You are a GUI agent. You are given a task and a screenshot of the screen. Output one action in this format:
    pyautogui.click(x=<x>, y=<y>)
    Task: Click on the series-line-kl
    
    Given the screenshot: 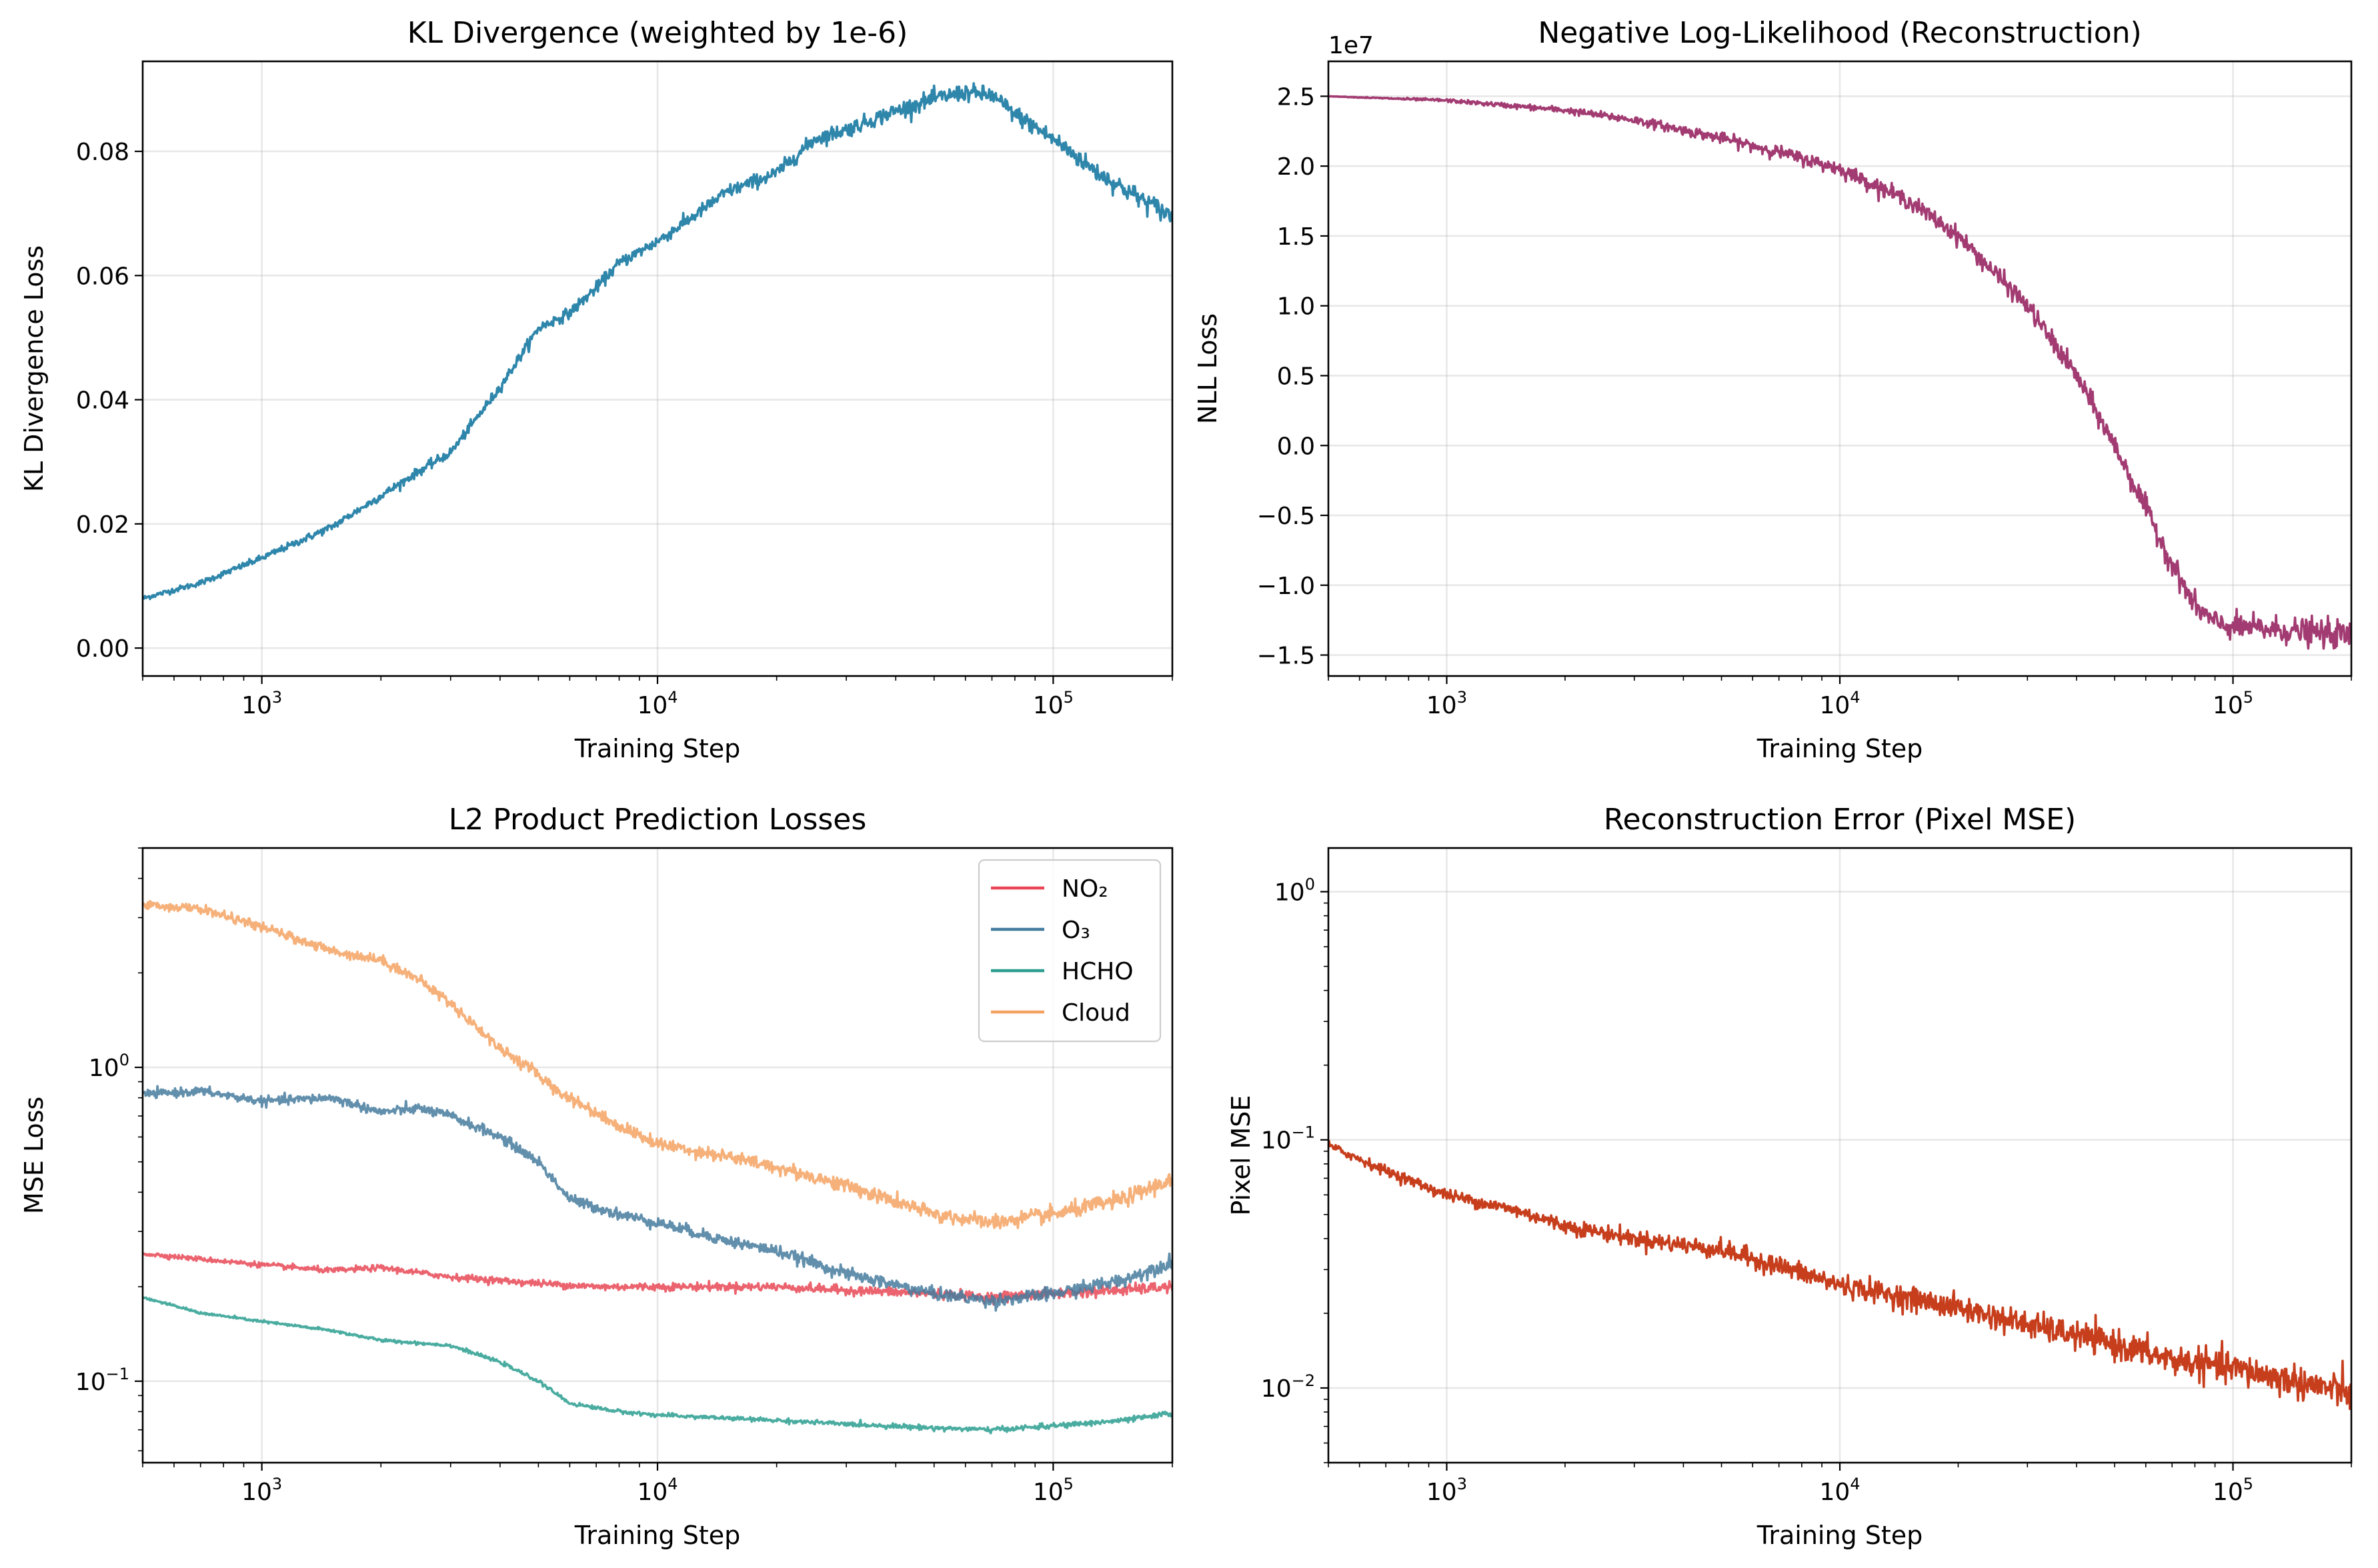 What is the action you would take?
    pyautogui.click(x=657, y=341)
    